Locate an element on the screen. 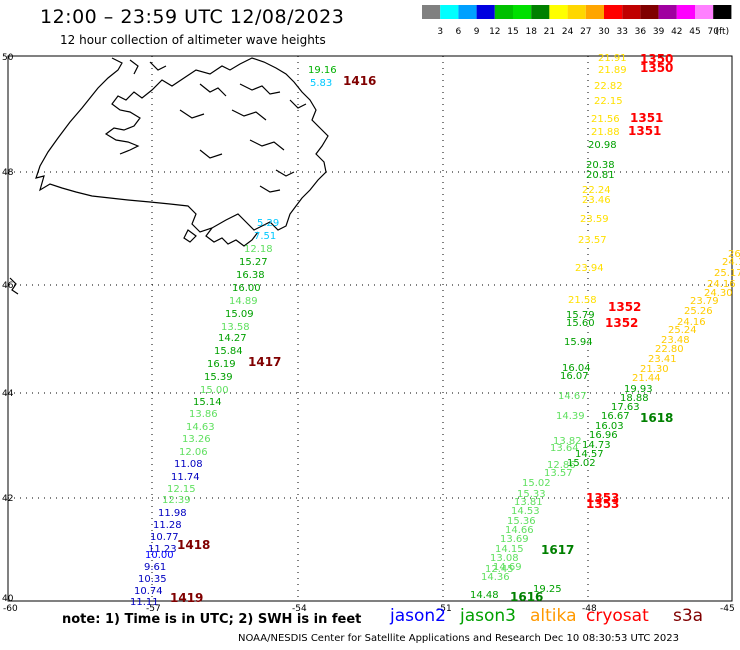 The height and width of the screenshot is (650, 740). wave-height-value: 12.18 is located at coordinates (258, 249).